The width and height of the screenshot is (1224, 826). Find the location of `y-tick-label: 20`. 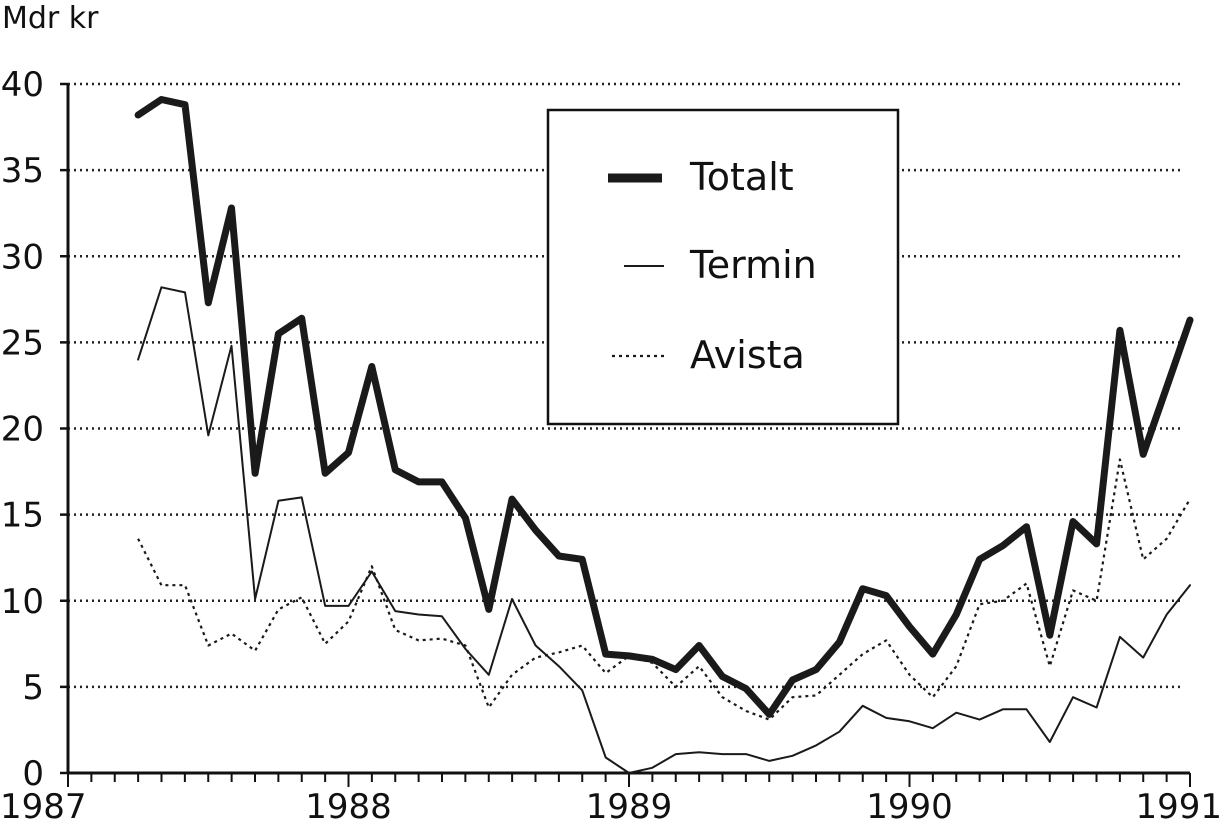

y-tick-label: 20 is located at coordinates (22, 430).